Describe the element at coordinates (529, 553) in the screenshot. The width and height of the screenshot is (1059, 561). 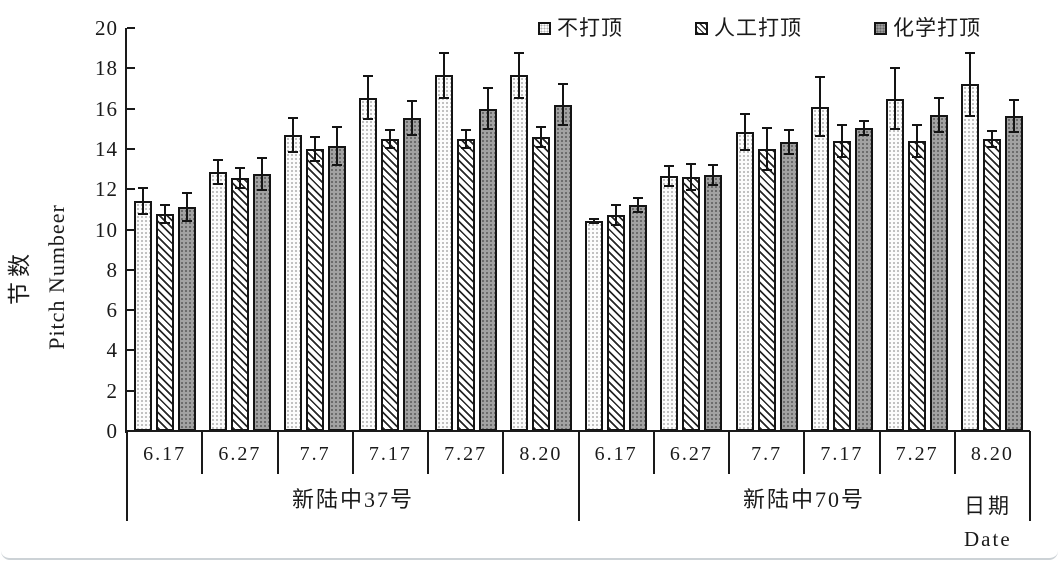
I see `screenshot-bottom-edge` at that location.